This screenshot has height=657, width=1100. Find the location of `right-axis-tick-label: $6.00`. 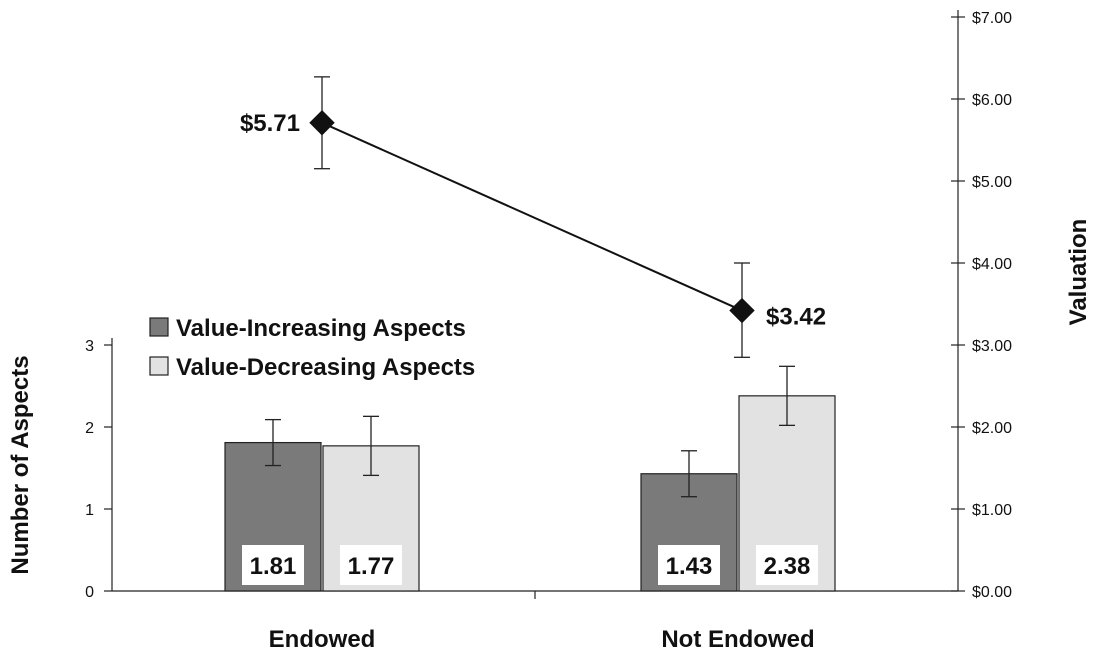

right-axis-tick-label: $6.00 is located at coordinates (992, 100).